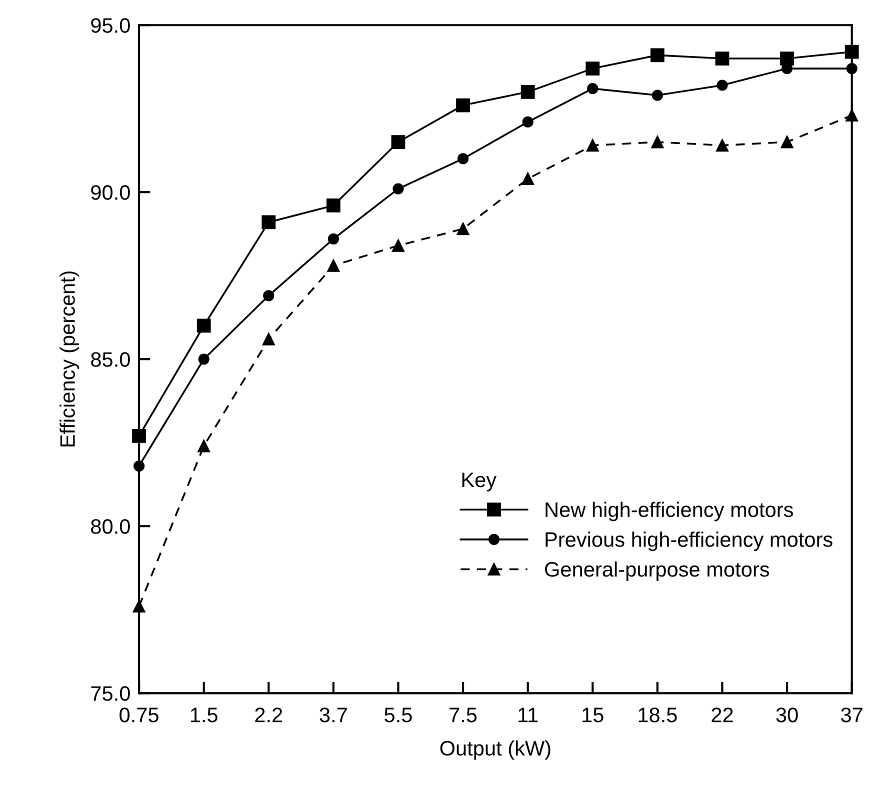 This screenshot has height=785, width=880. Describe the element at coordinates (70, 358) in the screenshot. I see `y-axis-title: Efficiency (percent)` at that location.